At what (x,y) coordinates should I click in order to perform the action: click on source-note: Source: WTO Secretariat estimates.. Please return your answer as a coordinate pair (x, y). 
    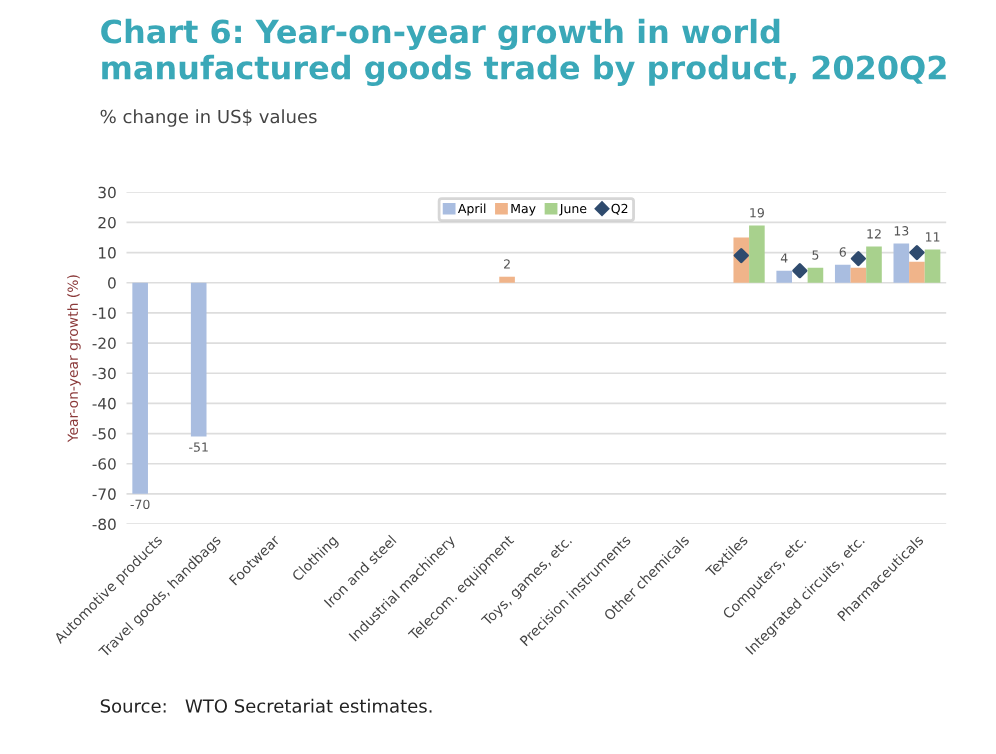
    Looking at the image, I should click on (266, 705).